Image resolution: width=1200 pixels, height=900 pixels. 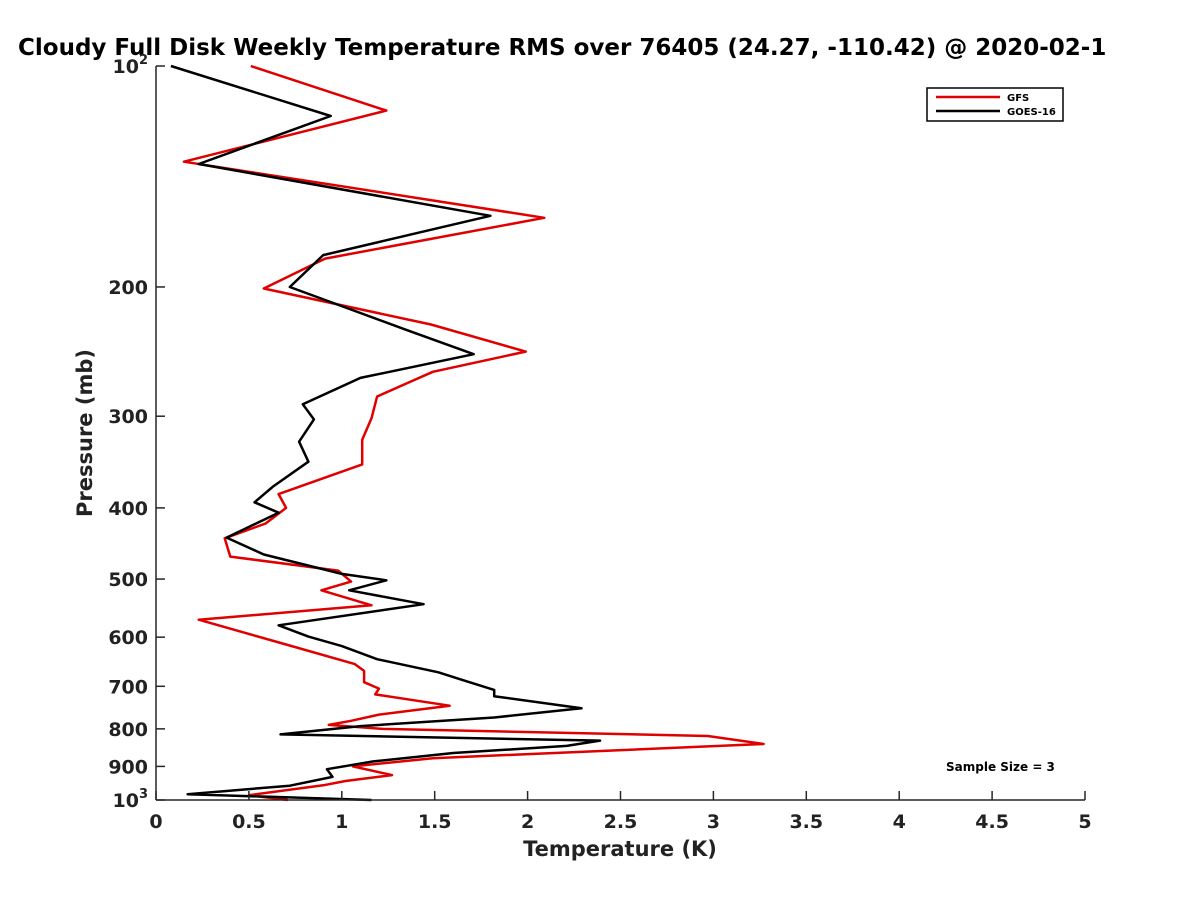 What do you see at coordinates (435, 822) in the screenshot?
I see `x-tick-label: 1.5` at bounding box center [435, 822].